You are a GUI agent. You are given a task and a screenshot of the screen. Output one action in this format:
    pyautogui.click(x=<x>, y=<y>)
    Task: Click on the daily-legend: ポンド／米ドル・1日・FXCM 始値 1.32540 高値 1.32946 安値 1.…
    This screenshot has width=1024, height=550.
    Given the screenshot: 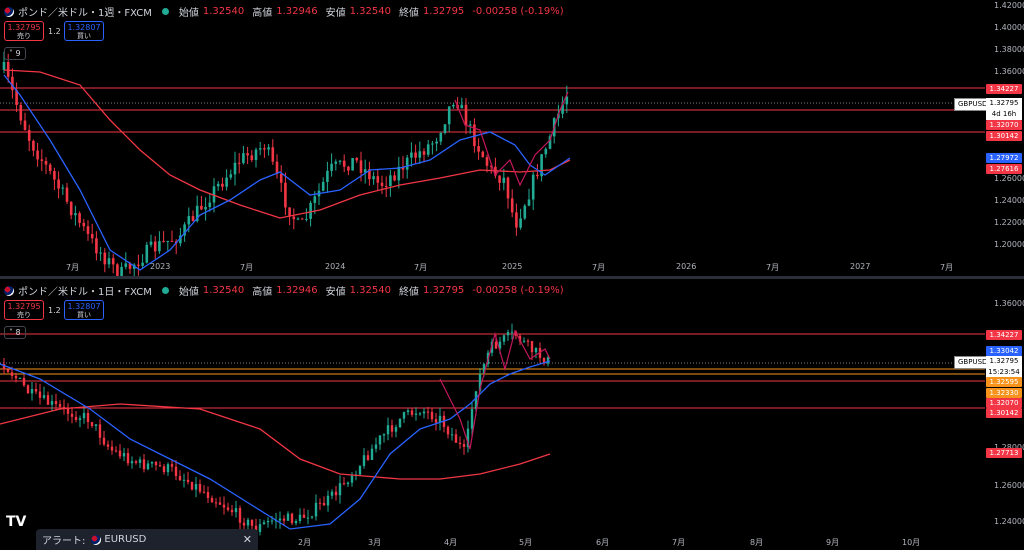 What is the action you would take?
    pyautogui.click(x=284, y=290)
    